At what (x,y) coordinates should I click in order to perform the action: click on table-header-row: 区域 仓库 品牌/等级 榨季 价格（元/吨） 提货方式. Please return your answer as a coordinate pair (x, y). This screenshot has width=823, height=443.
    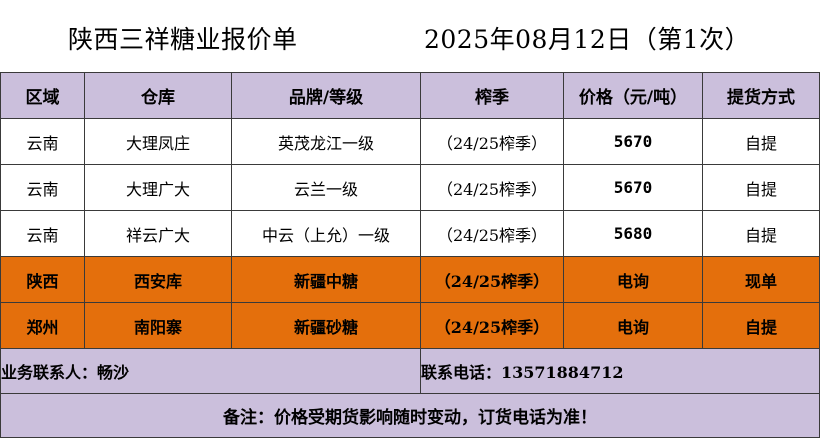
    Looking at the image, I should click on (410, 95).